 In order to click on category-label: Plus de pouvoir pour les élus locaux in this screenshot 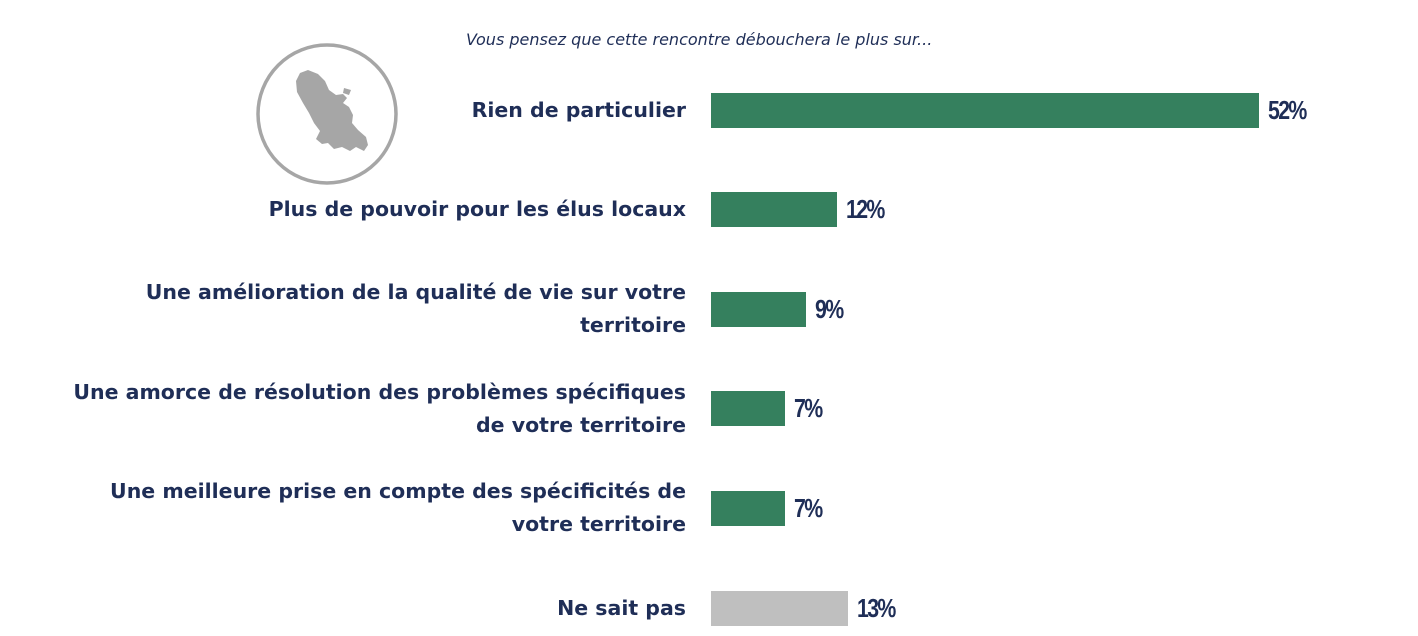, I will do `click(477, 209)`.